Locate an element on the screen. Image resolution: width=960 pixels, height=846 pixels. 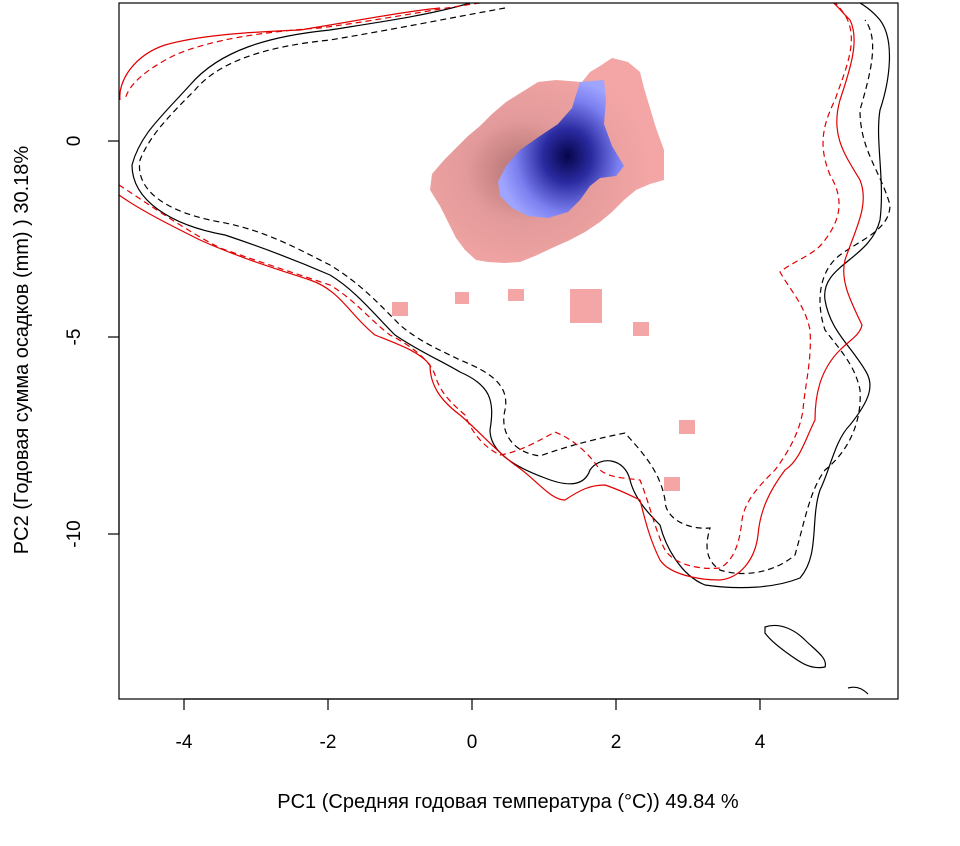
y-tick-label: 0 is located at coordinates (74, 141).